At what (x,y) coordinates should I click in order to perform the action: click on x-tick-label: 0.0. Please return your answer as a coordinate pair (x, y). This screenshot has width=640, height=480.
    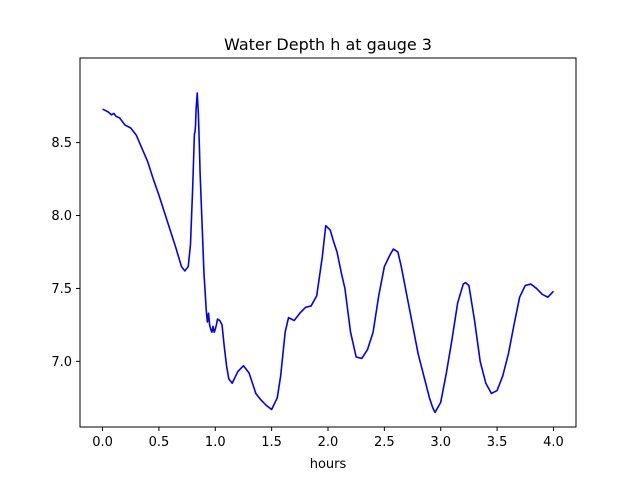
    Looking at the image, I should click on (102, 442).